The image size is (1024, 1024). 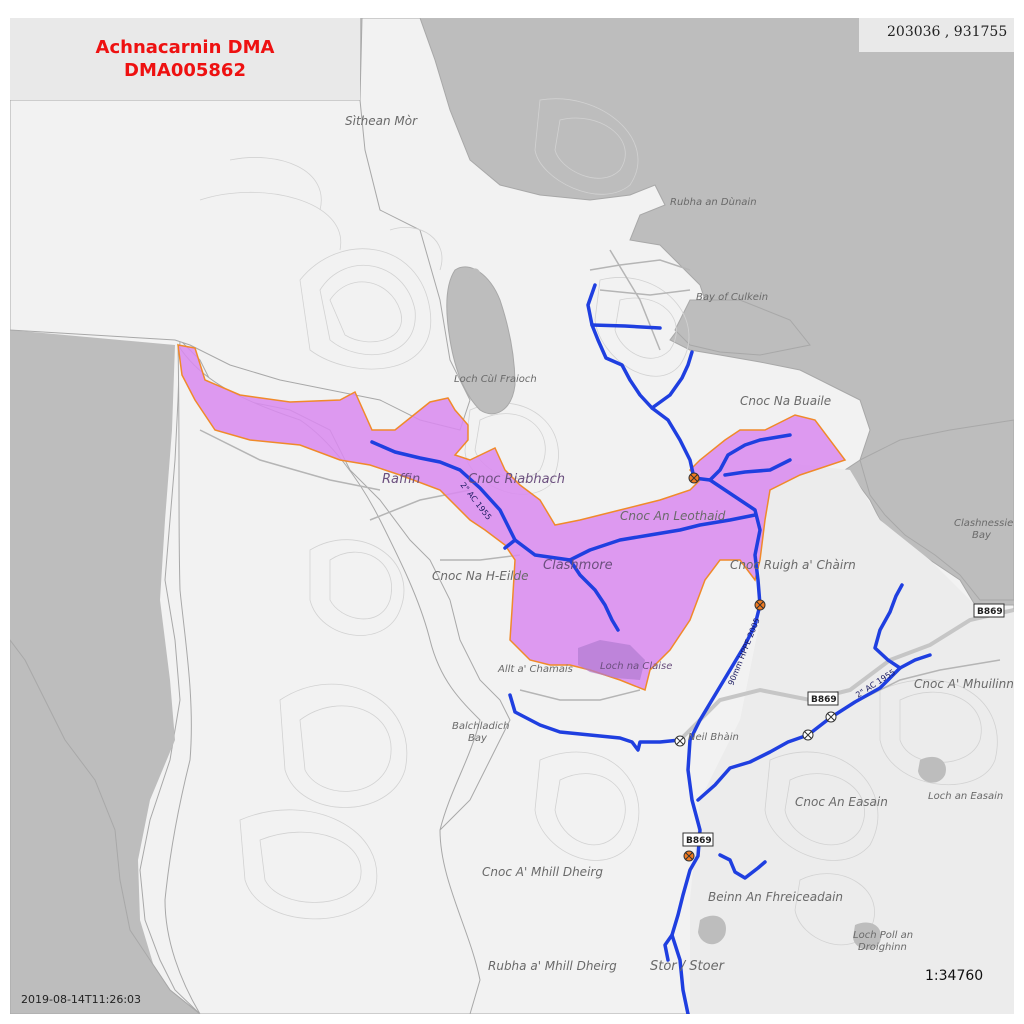 What do you see at coordinates (965, 796) in the screenshot?
I see `label-loch-an-easain: Loch an Easain` at bounding box center [965, 796].